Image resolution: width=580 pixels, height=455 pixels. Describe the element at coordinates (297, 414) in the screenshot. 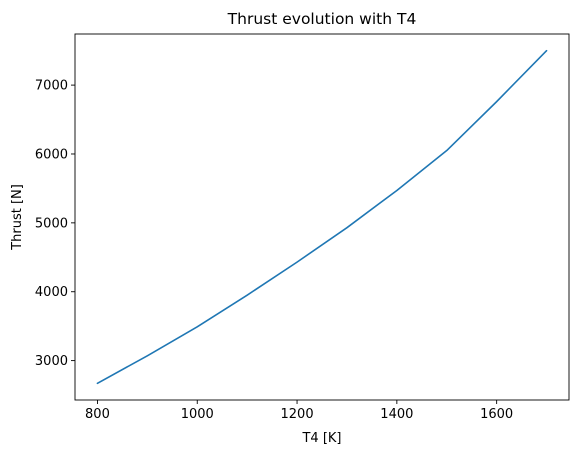

I see `x-tick-label: 1200` at that location.